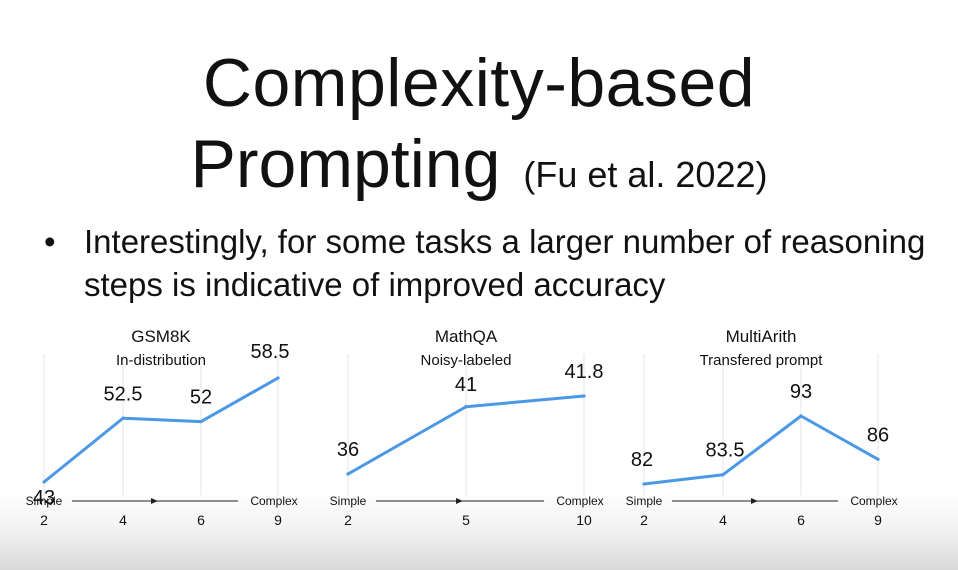 The height and width of the screenshot is (570, 958). Describe the element at coordinates (762, 360) in the screenshot. I see `chart-subtitle: Transfered prompt` at that location.